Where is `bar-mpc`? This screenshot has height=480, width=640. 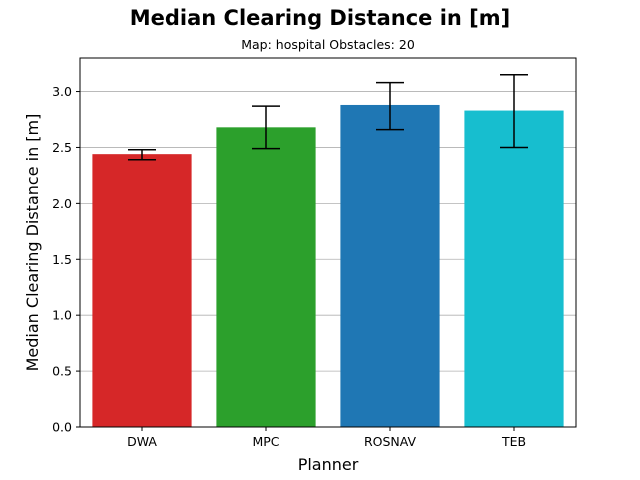 bar-mpc is located at coordinates (266, 277).